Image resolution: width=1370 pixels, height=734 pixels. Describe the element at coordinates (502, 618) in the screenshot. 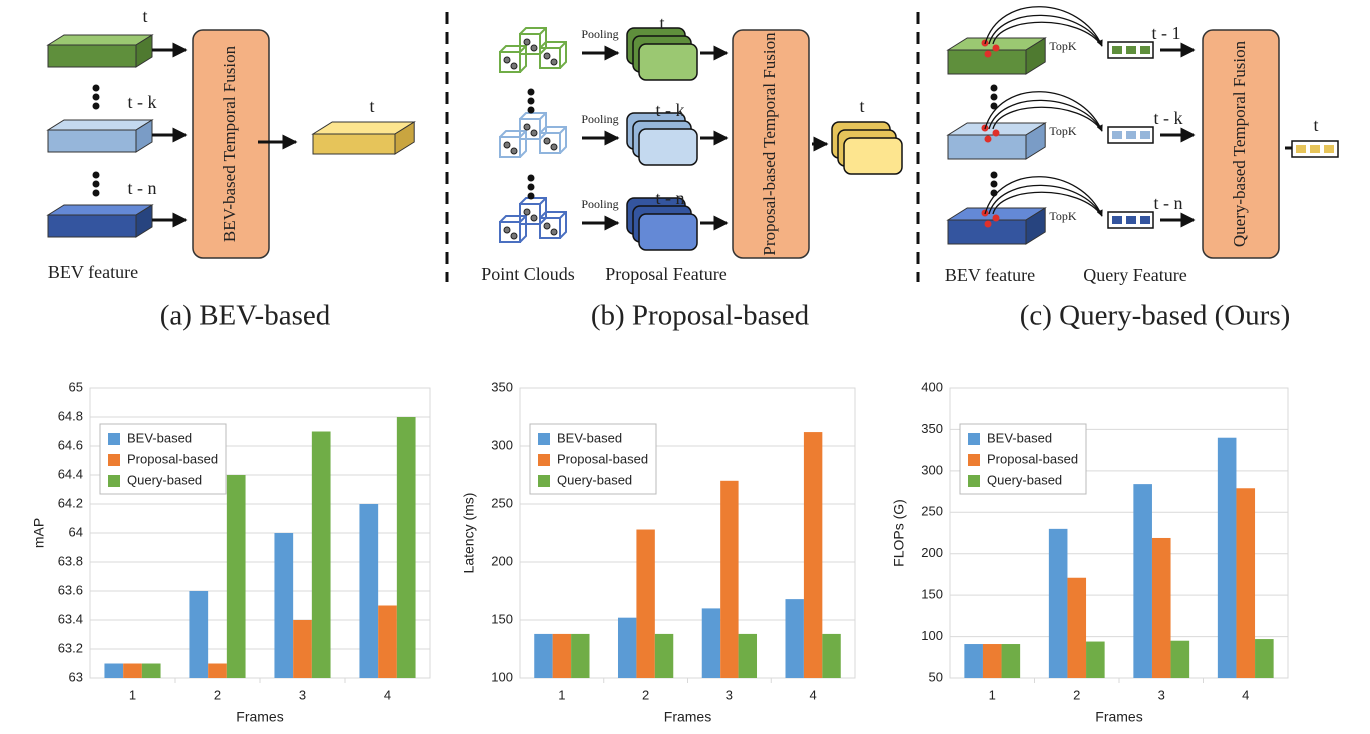

I see `y-tick-label: 150` at that location.